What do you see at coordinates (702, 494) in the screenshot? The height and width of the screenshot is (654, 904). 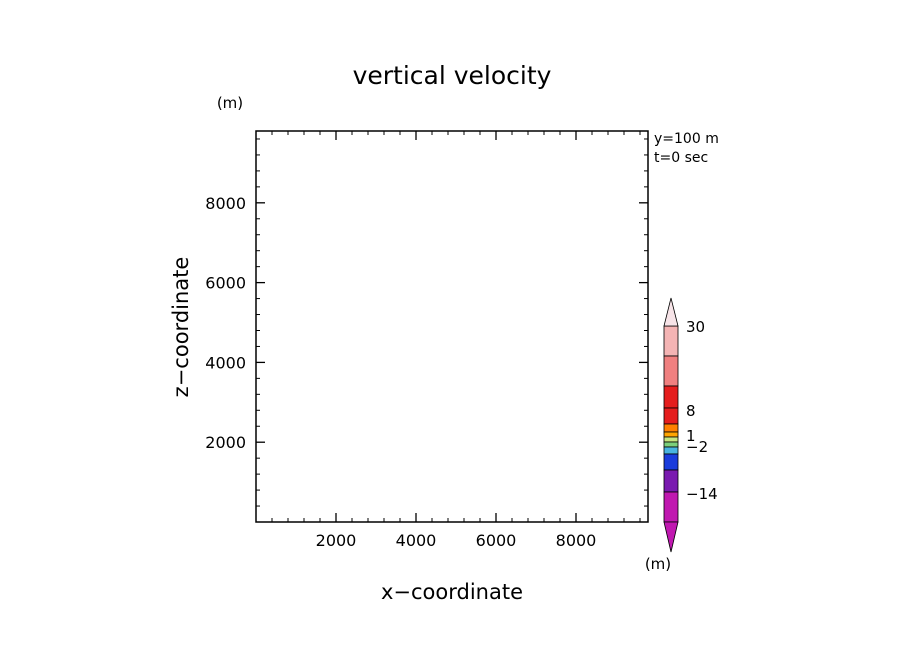 I see `colorbar-label: −14` at bounding box center [702, 494].